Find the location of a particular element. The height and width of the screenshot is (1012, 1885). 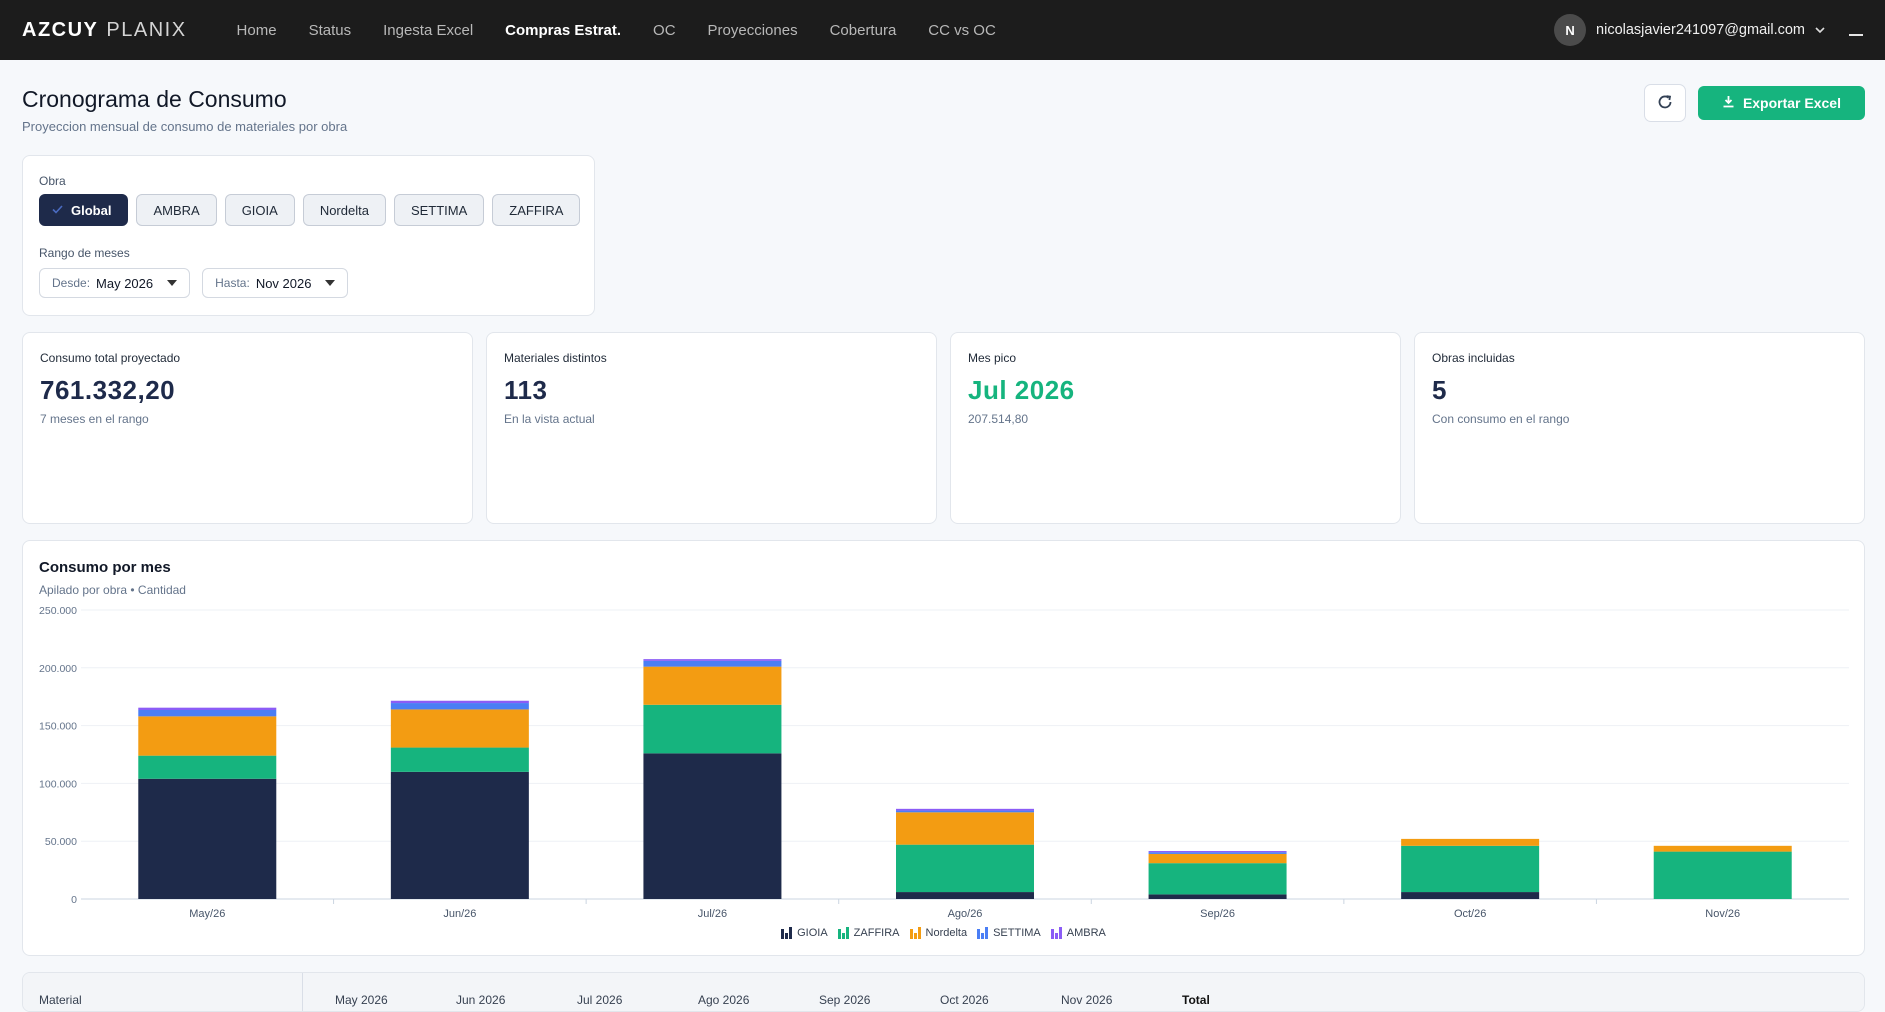

export-label: Exportar Excel is located at coordinates (1791, 103).